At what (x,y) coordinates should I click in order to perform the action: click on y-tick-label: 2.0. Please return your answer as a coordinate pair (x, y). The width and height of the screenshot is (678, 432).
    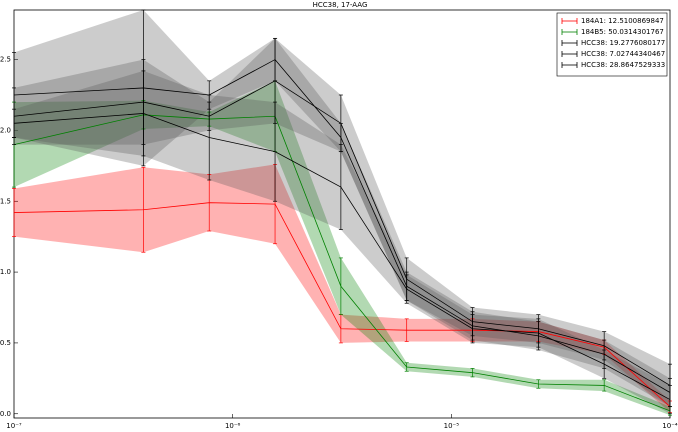
    Looking at the image, I should click on (5, 130).